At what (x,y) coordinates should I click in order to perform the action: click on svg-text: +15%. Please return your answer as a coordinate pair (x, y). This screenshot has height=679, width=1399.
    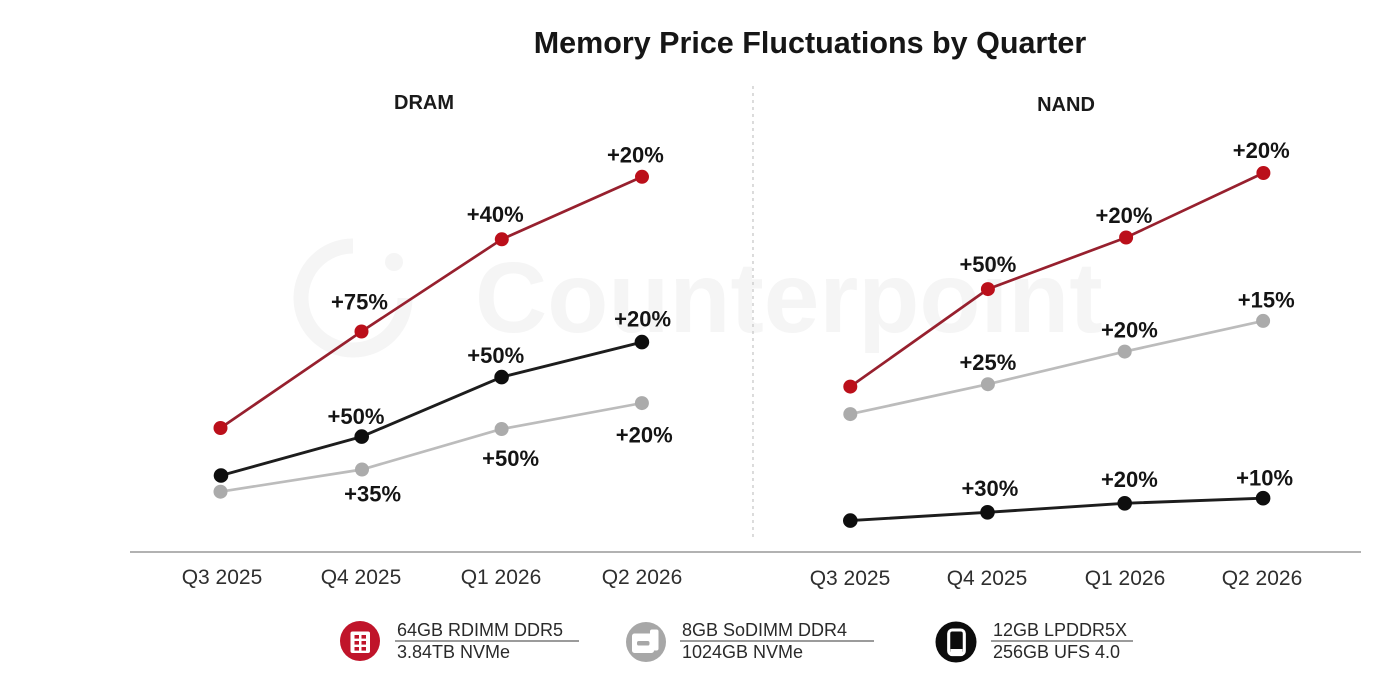
    Looking at the image, I should click on (1266, 299).